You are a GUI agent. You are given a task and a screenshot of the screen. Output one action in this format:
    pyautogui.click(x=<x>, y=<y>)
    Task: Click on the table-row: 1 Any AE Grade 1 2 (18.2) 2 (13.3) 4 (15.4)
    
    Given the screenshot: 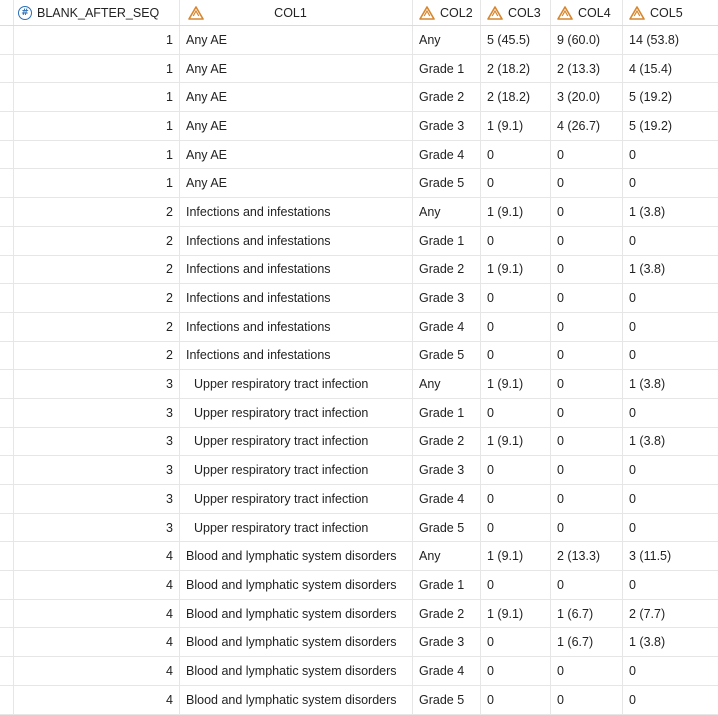 What is the action you would take?
    pyautogui.click(x=359, y=69)
    